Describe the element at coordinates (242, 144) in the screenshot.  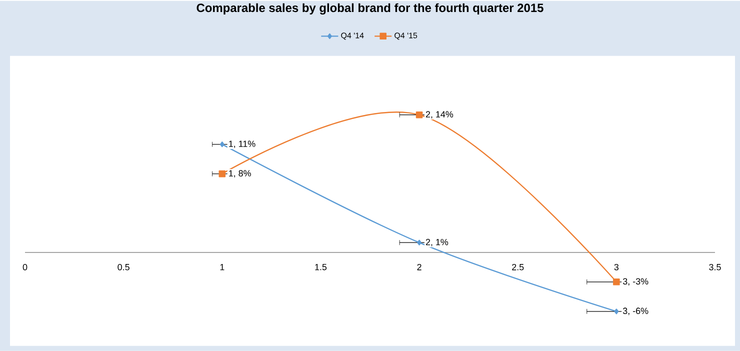
I see `data-label: 1, 11%` at that location.